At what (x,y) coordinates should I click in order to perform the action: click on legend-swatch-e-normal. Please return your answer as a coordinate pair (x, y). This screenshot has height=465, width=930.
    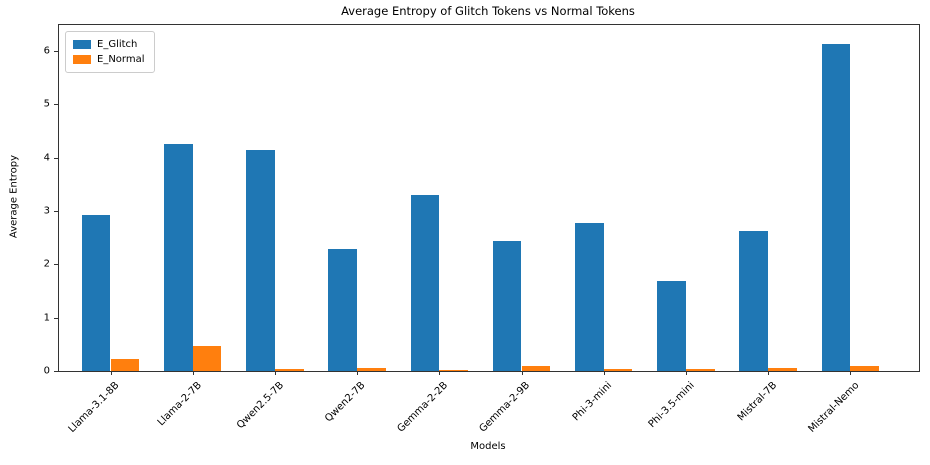
    Looking at the image, I should click on (82, 59).